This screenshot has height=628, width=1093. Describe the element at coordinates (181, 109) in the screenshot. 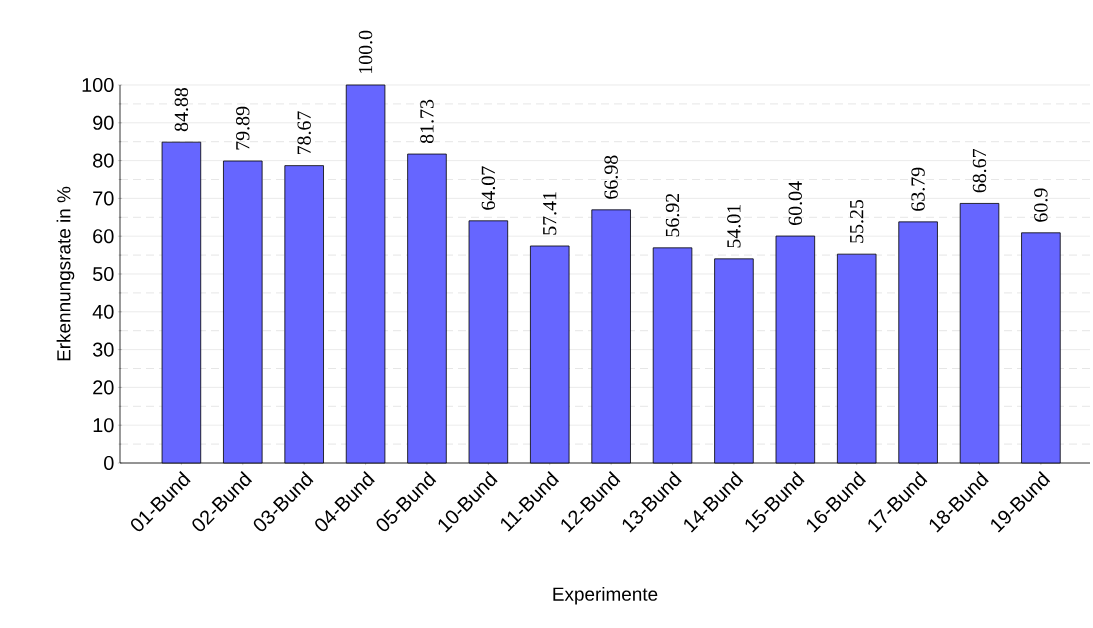

I see `data-label: 84.88` at that location.